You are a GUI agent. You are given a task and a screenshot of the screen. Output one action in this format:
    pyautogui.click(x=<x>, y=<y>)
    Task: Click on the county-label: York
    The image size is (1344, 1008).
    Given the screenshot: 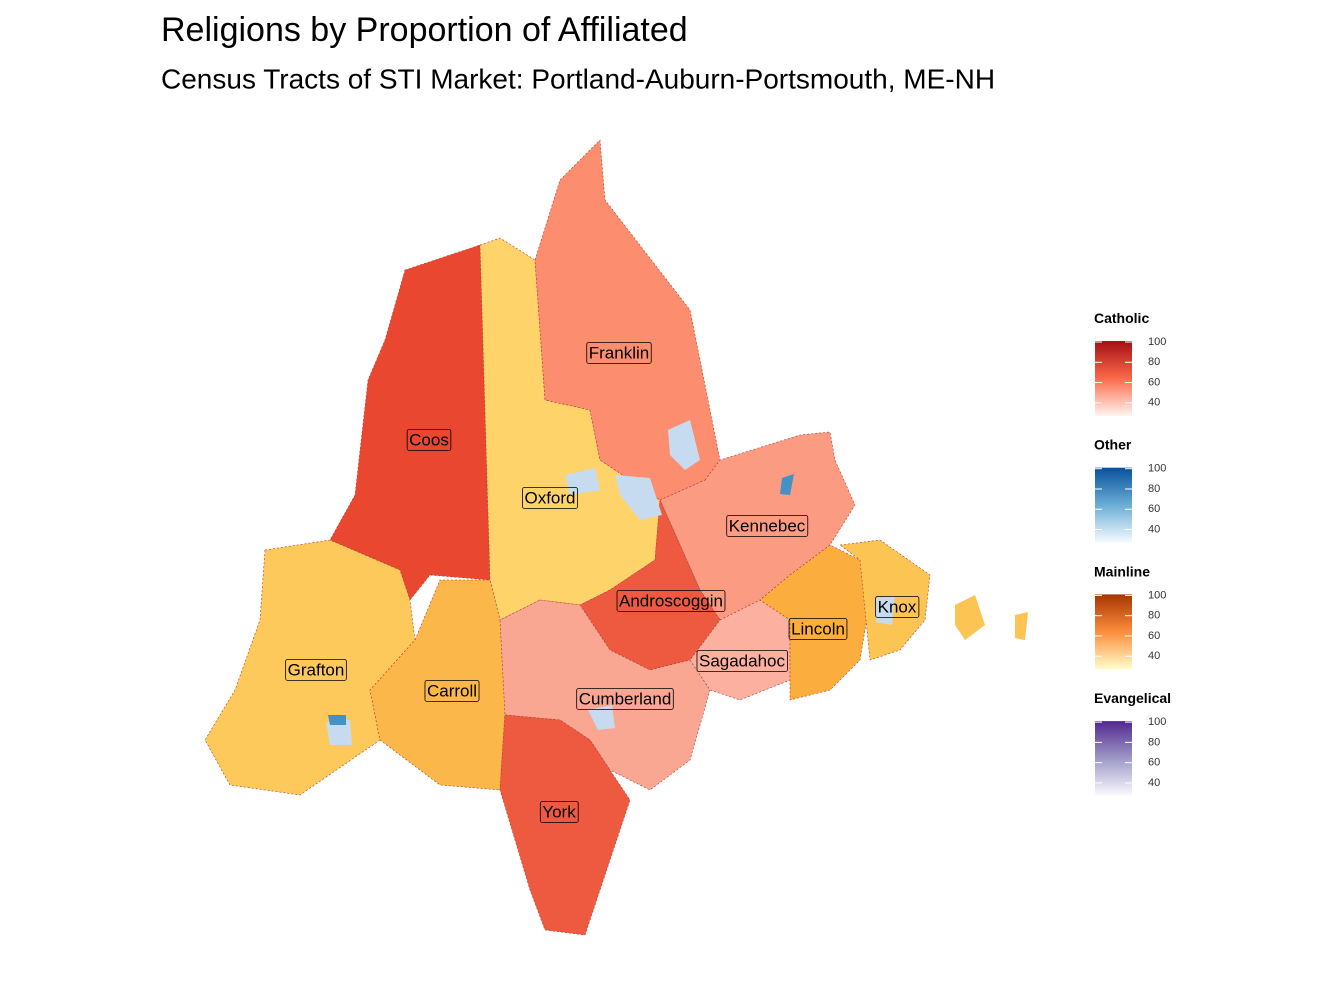 What is the action you would take?
    pyautogui.click(x=559, y=811)
    